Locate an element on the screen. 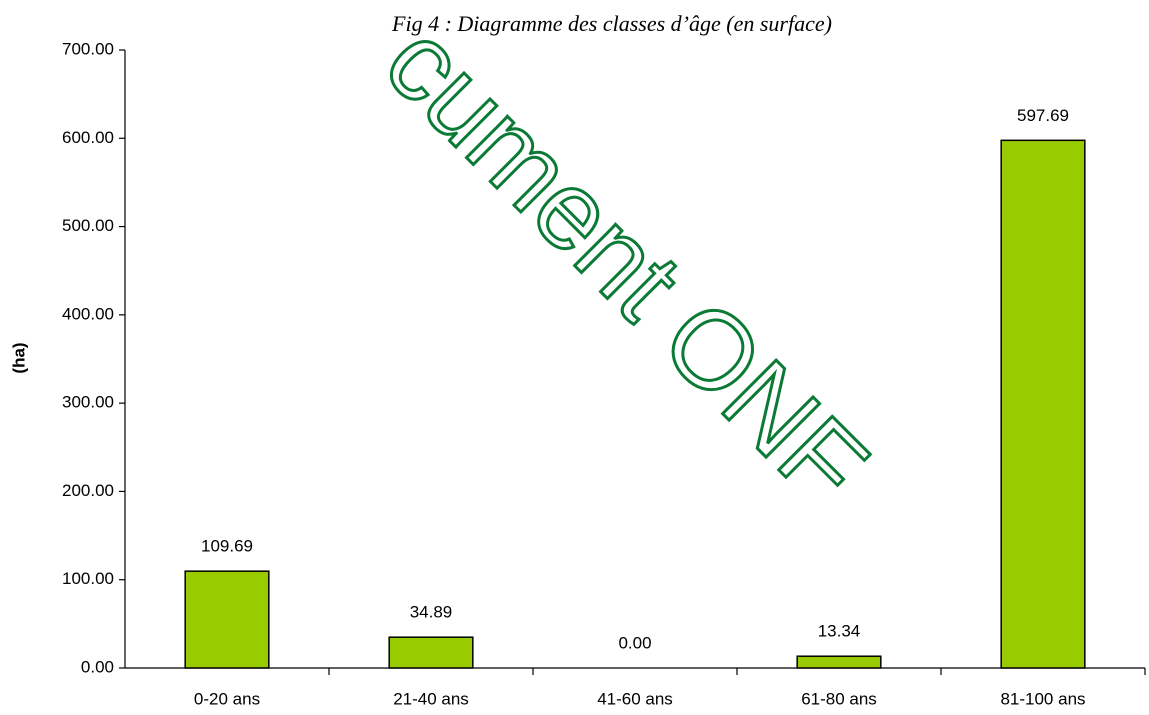 Image resolution: width=1149 pixels, height=715 pixels. y-tick-label: 700.00 is located at coordinates (88, 48).